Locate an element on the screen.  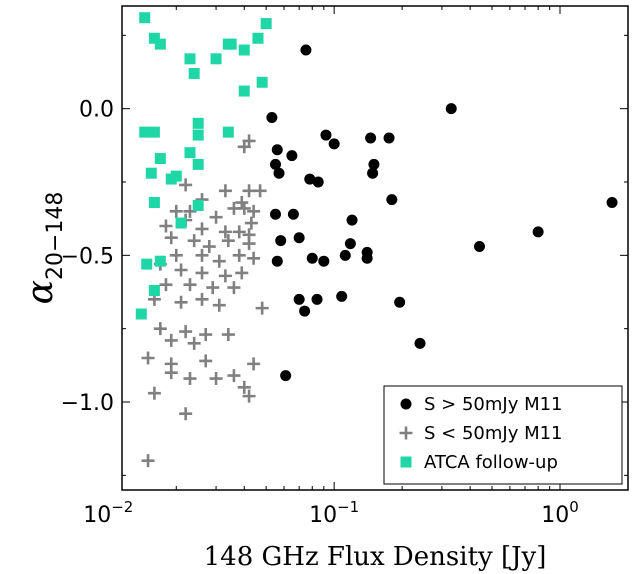
legend-box is located at coordinates (503, 435).